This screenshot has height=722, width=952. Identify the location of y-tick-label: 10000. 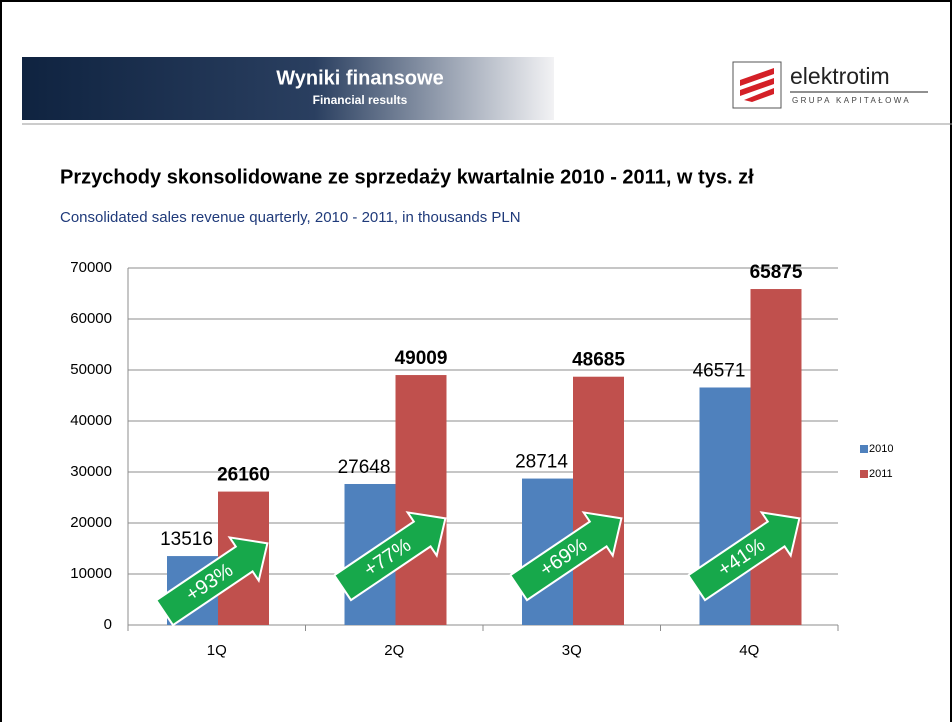
(91, 573).